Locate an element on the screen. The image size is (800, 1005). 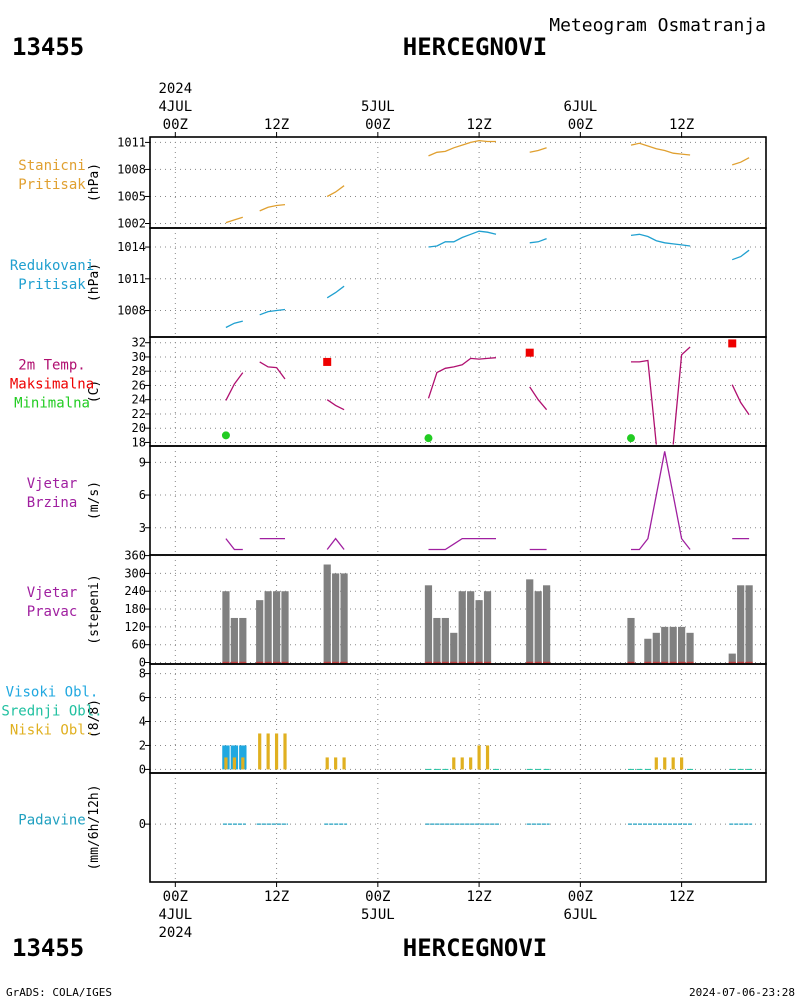
panel-label: Srednji Obl. is located at coordinates (51, 712).